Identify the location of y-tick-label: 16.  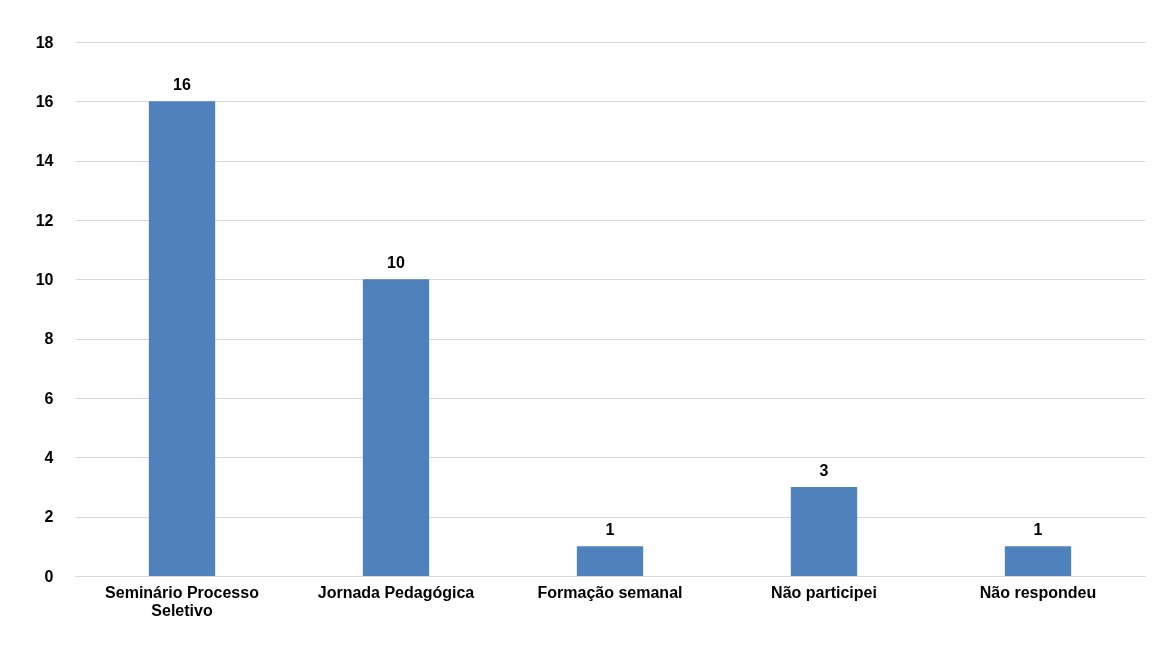
(44, 101).